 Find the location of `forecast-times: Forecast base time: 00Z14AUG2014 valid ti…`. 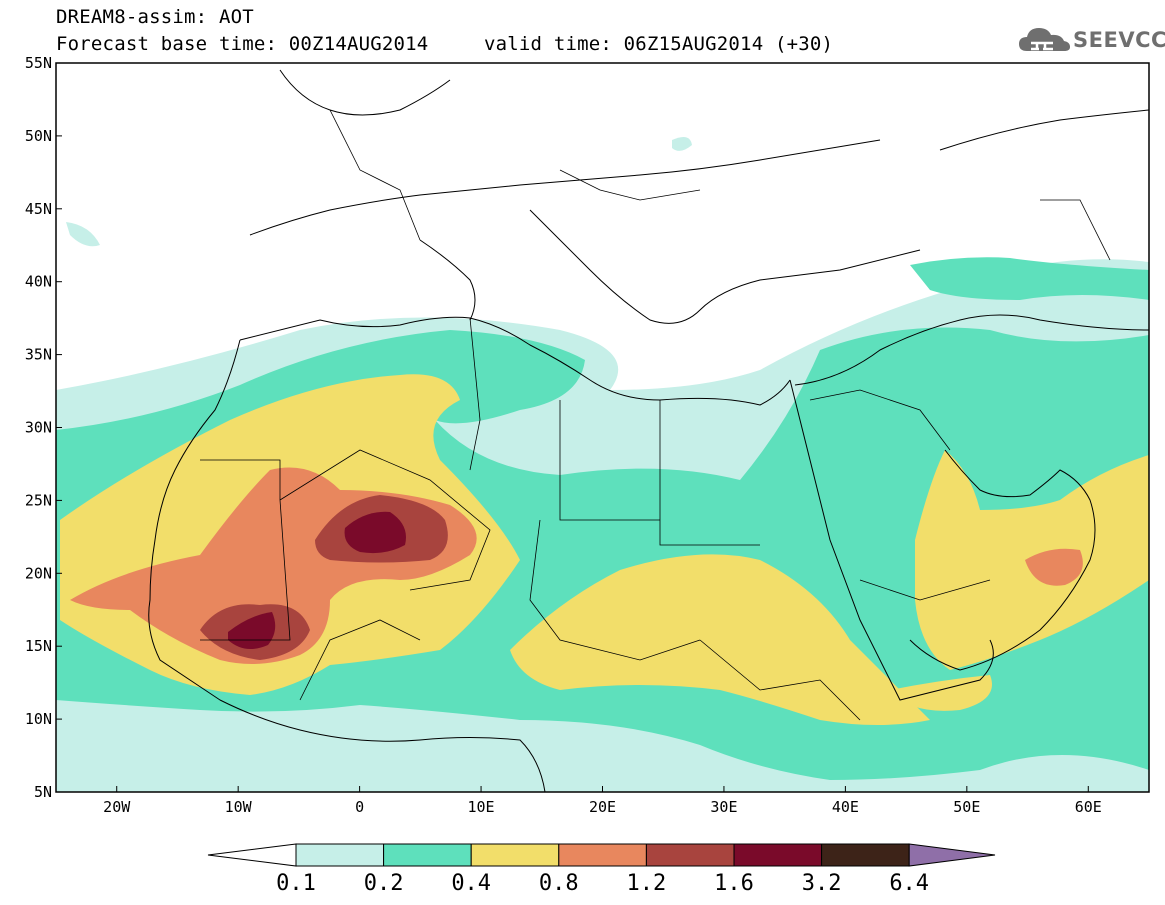

forecast-times: Forecast base time: 00Z14AUG2014 valid ti… is located at coordinates (444, 44).